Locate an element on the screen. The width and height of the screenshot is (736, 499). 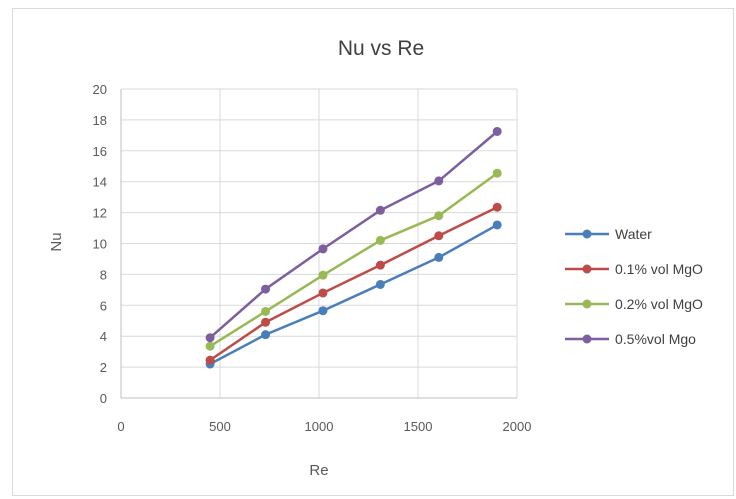
y-tick-label: 12 is located at coordinates (100, 213).